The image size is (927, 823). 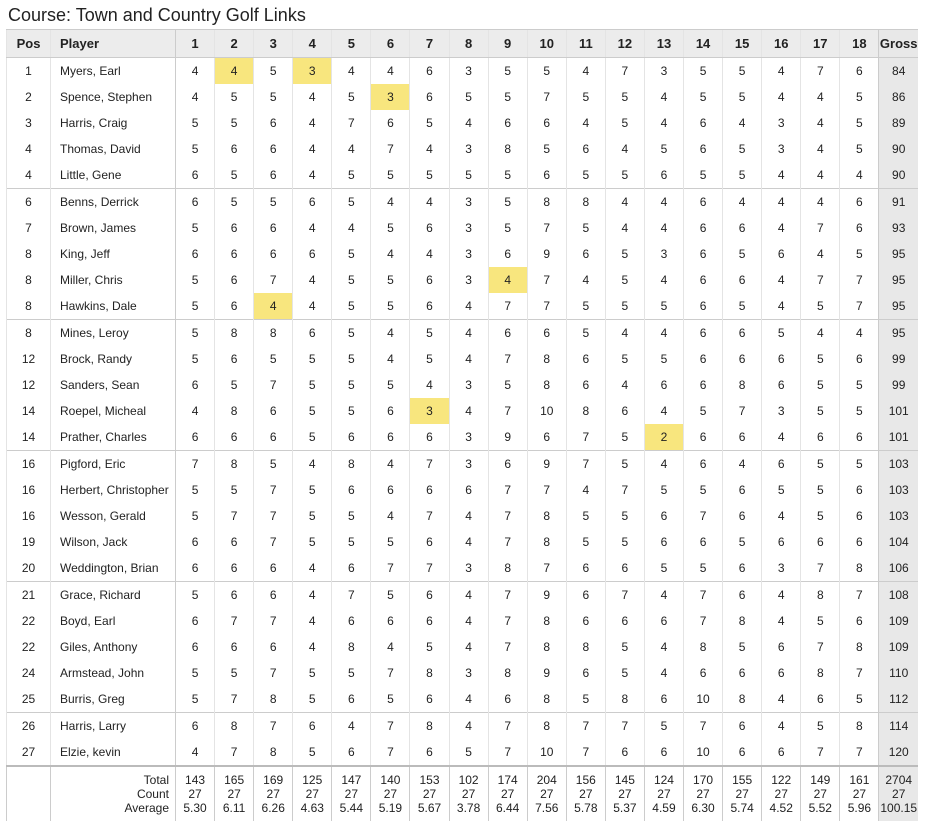 I want to click on pos: 14, so click(x=28, y=411).